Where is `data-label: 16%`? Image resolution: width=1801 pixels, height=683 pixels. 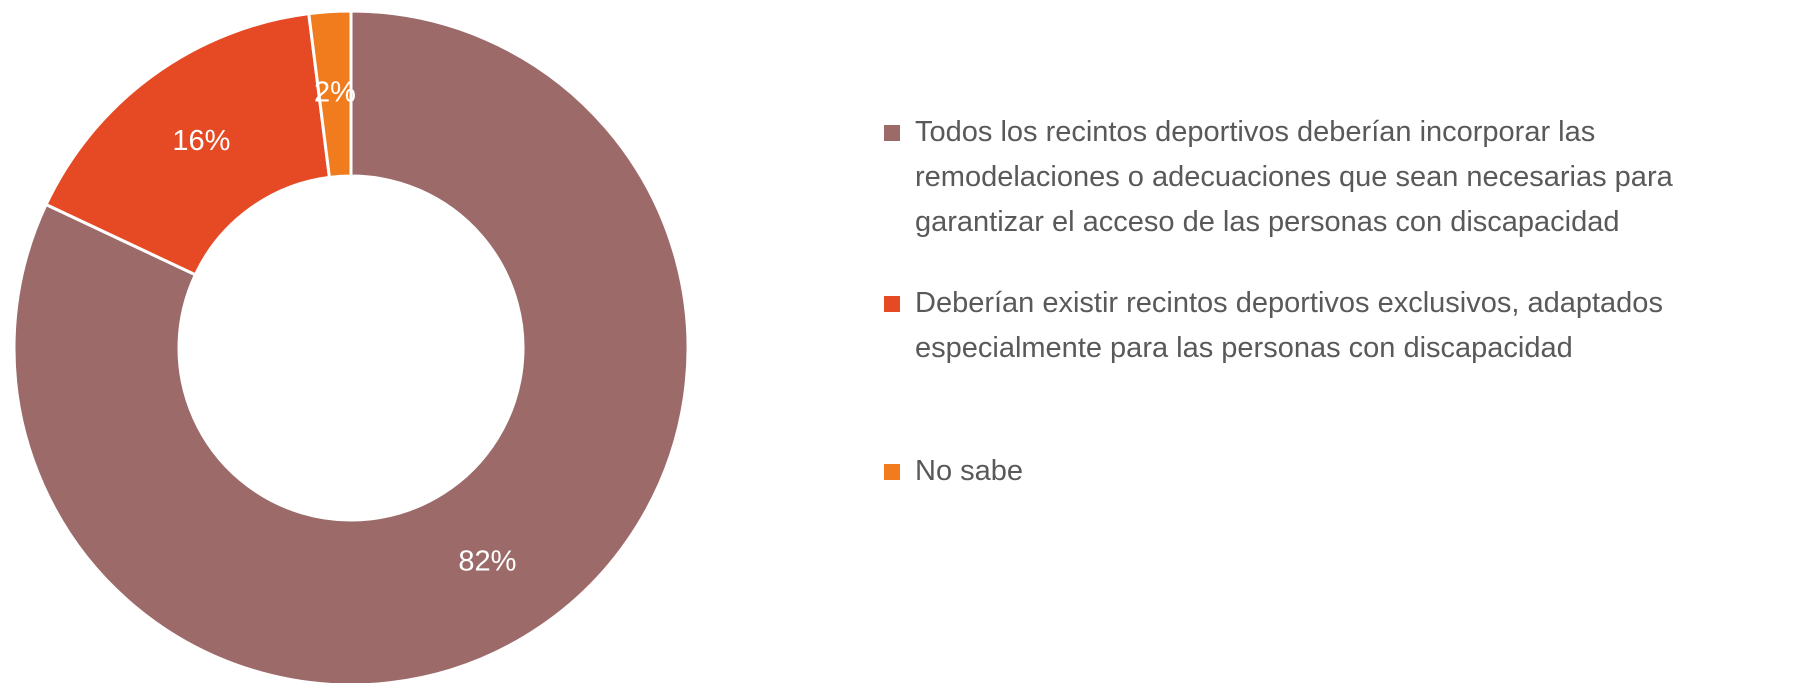
data-label: 16% is located at coordinates (201, 141).